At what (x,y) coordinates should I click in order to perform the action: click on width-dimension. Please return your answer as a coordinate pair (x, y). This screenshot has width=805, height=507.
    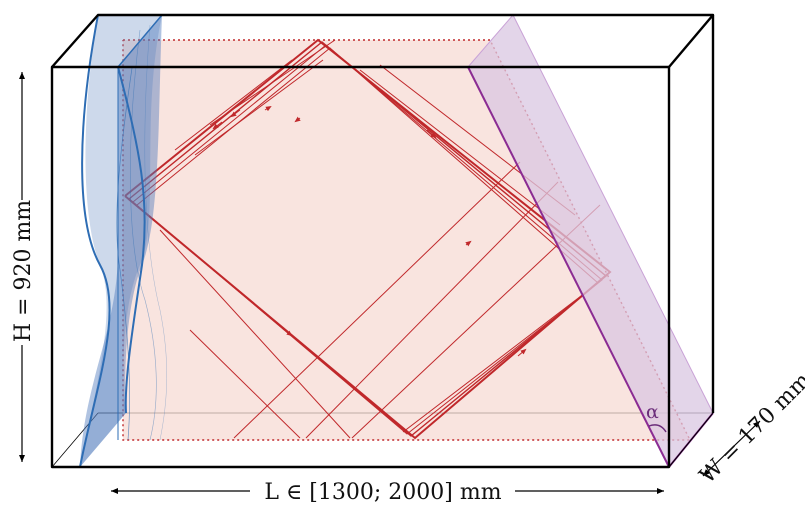
    Looking at the image, I should click on (731, 448).